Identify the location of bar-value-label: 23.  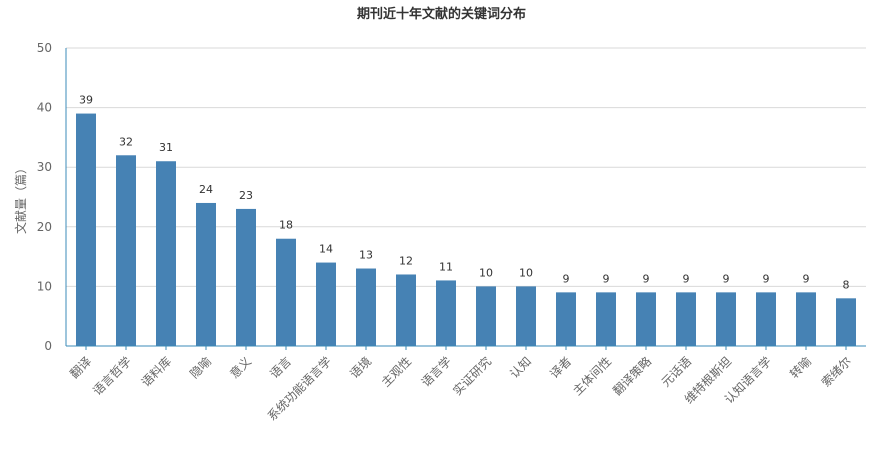
(246, 195).